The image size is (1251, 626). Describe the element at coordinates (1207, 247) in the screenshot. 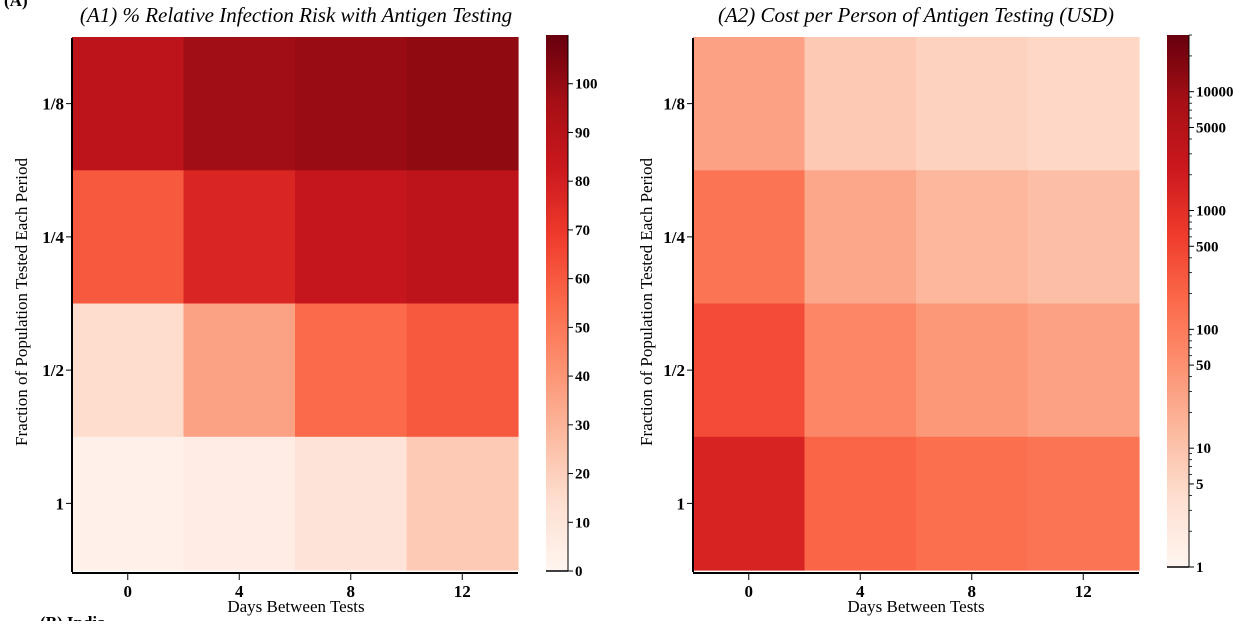

I see `colorbar-tick-label: 500` at that location.